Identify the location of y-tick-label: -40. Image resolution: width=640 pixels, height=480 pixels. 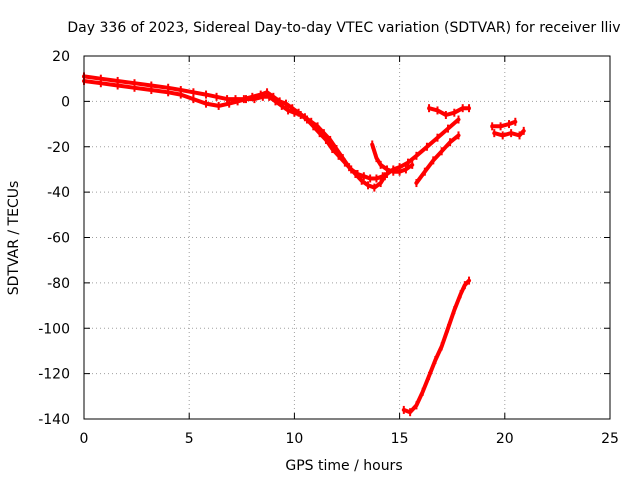
(58, 193).